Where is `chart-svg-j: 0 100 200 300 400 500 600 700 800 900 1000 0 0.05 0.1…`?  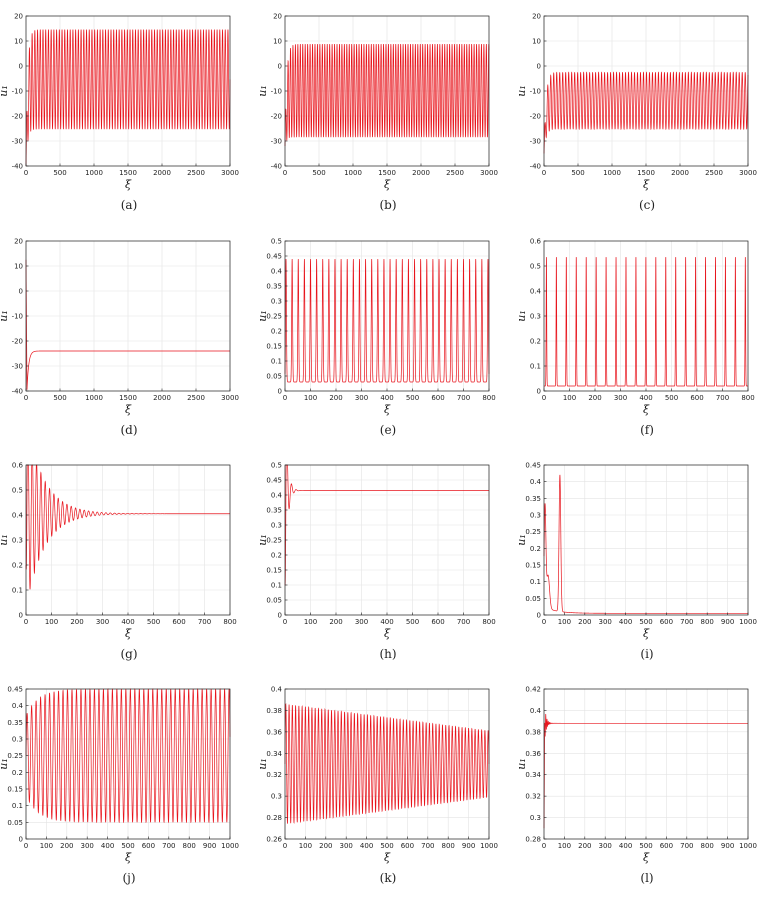
chart-svg-j: 0 100 200 300 400 500 600 700 800 900 1000 0 0.05 0.1… is located at coordinates (119, 775).